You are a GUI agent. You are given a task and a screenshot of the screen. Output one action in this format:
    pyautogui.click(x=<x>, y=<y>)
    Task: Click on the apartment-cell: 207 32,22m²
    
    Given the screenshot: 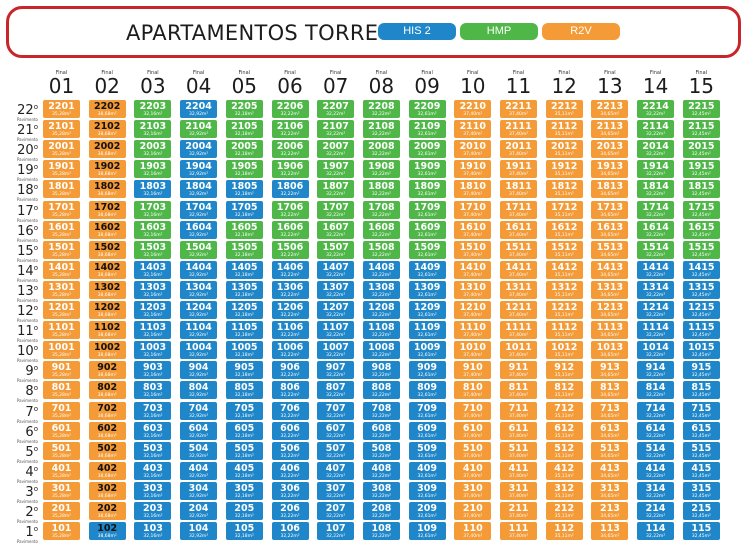 What is the action you would take?
    pyautogui.click(x=336, y=511)
    